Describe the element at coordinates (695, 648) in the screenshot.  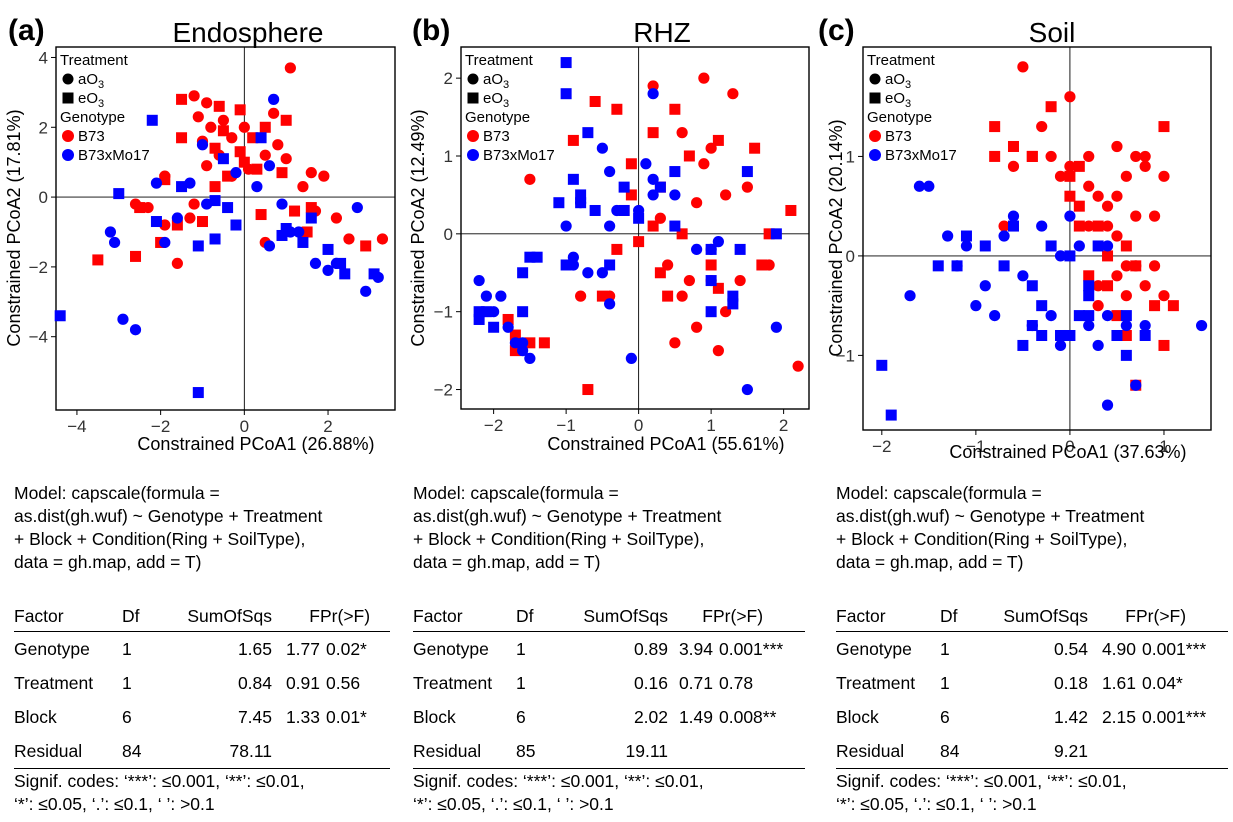
I see `table-cell-f: 3.94` at that location.